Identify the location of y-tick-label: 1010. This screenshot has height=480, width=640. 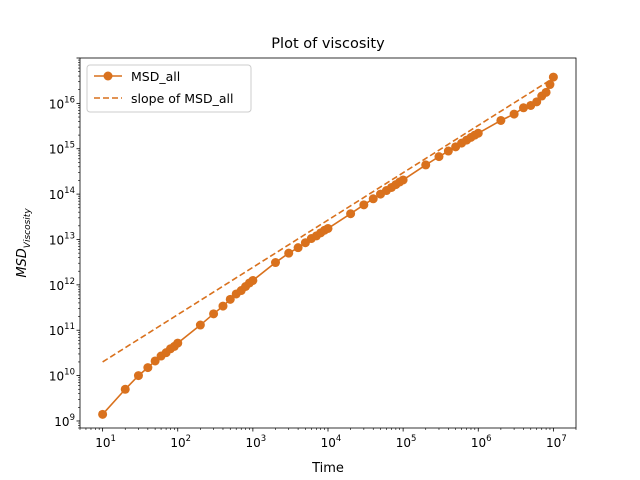
(62, 376).